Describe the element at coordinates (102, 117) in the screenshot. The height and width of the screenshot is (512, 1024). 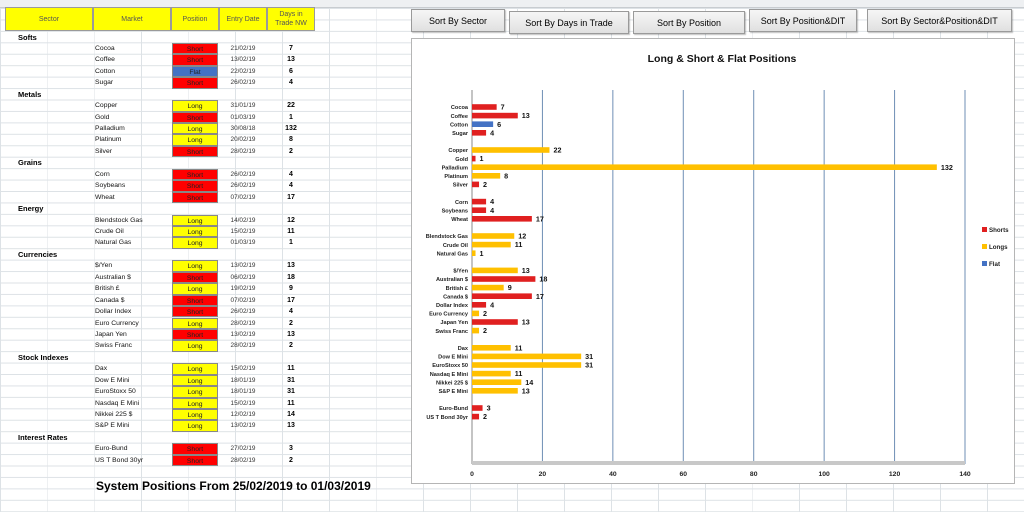
I see `market-cell: Gold` at that location.